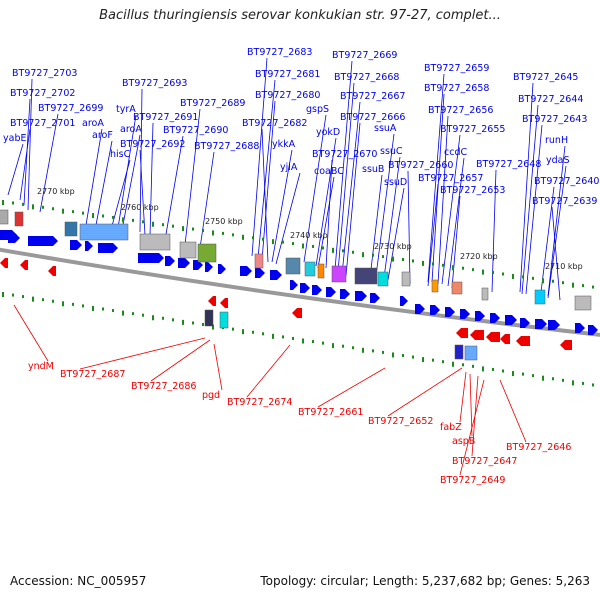  Describe the element at coordinates (456, 68) in the screenshot. I see `gene-label-forward: BT9727_2659` at that location.